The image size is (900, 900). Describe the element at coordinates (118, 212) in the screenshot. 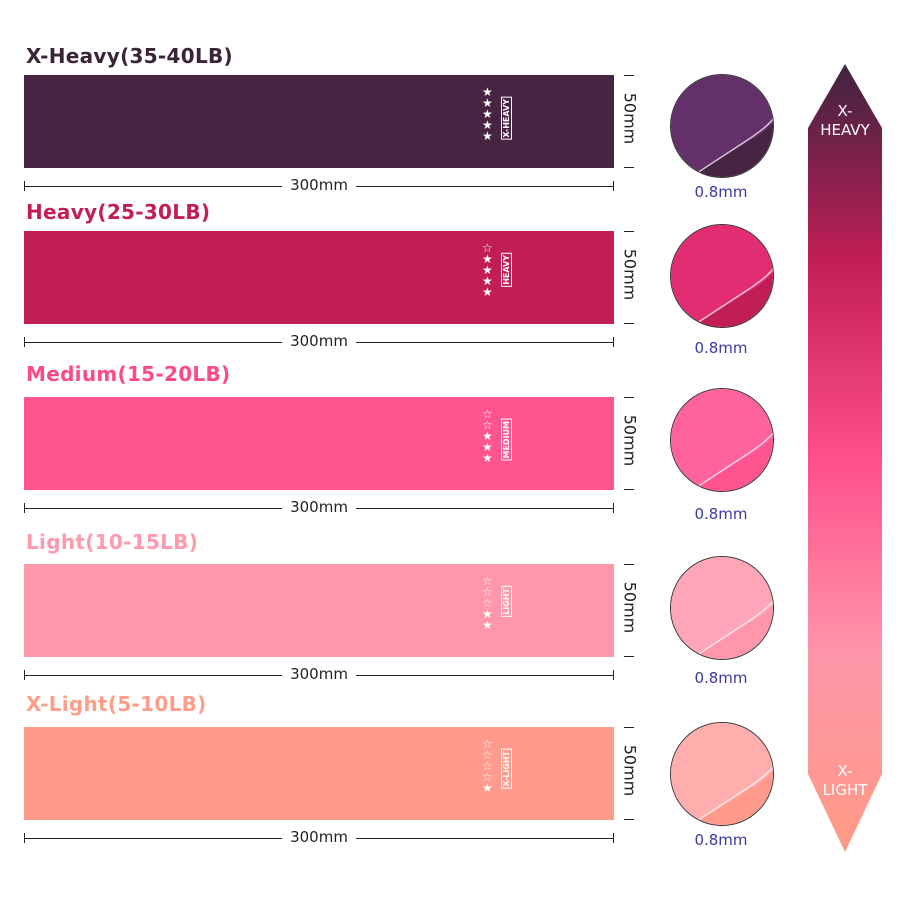

I see `band-title: Heavy(25-30LB)` at that location.